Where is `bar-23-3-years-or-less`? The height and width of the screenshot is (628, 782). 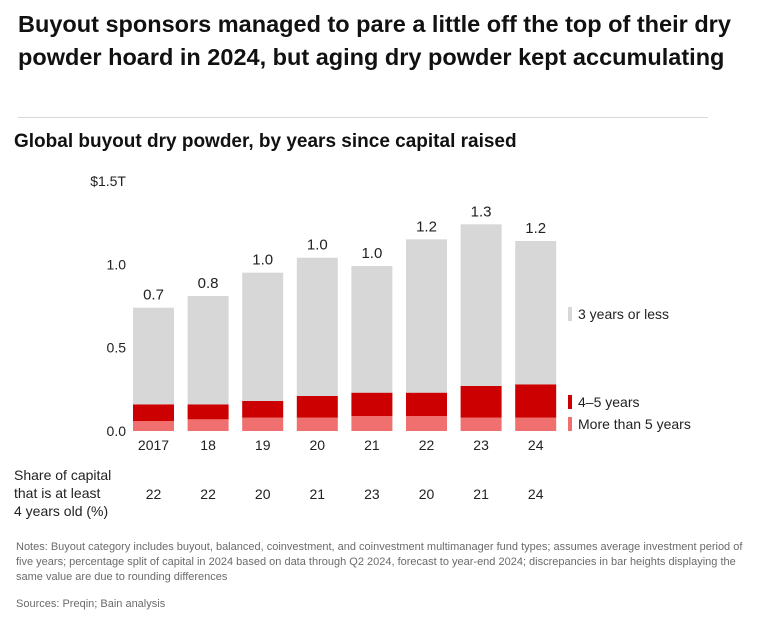 bar-23-3-years-or-less is located at coordinates (481, 305).